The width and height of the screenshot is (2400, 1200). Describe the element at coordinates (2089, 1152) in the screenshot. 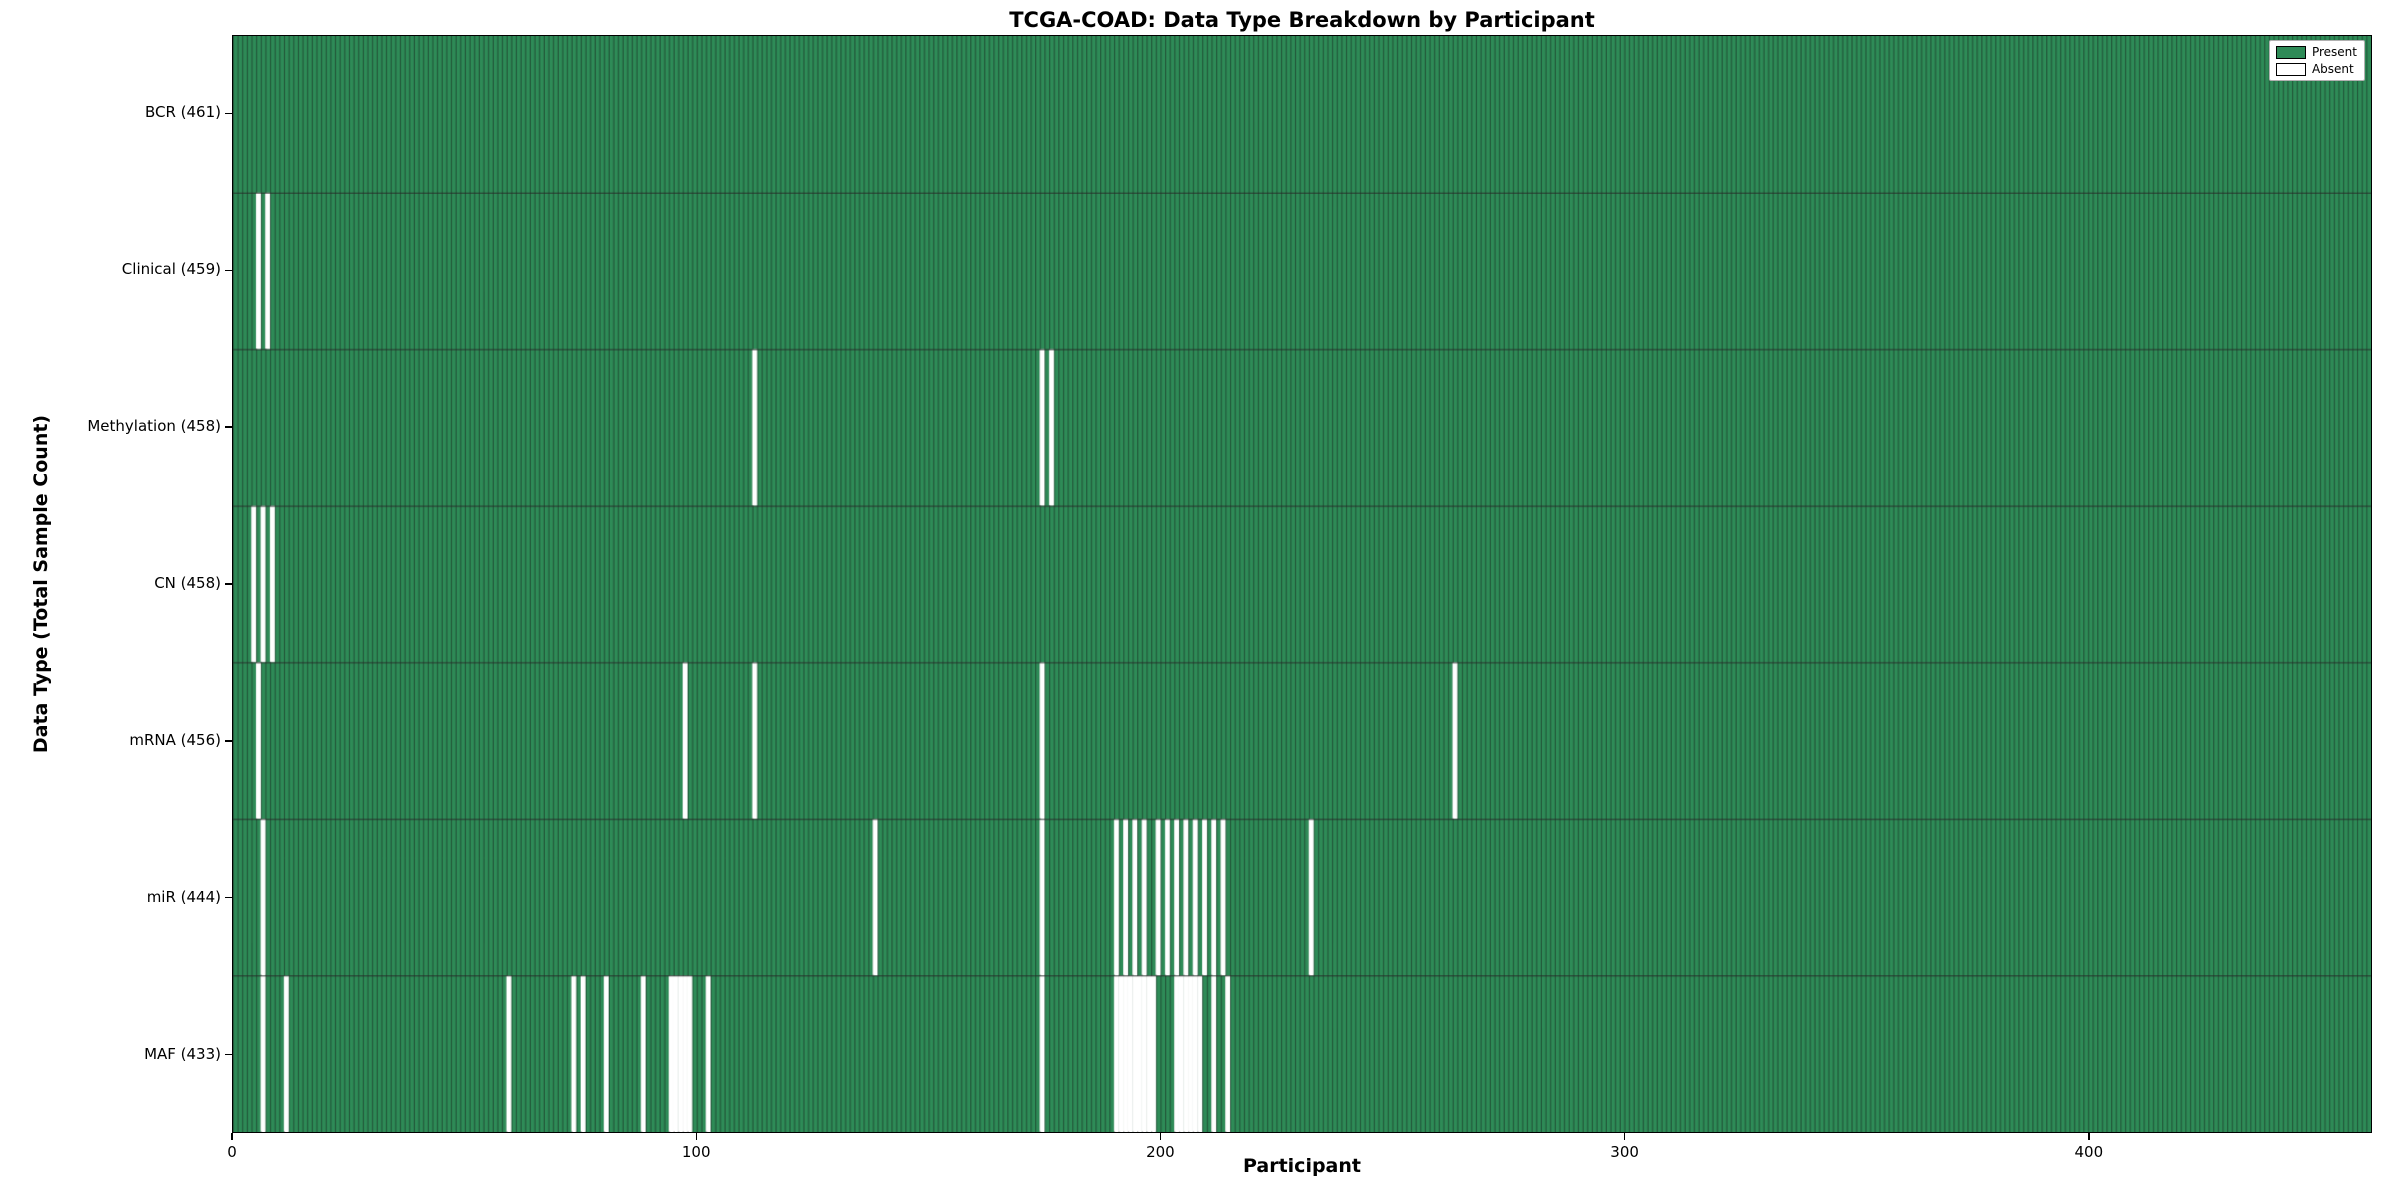

I see `x-tick-label-400: 400` at that location.